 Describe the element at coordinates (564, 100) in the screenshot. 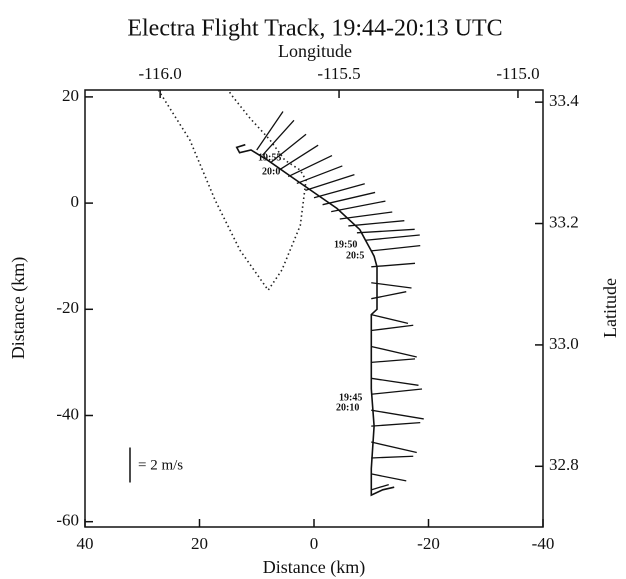

I see `y2-tick-label: 33.4` at that location.